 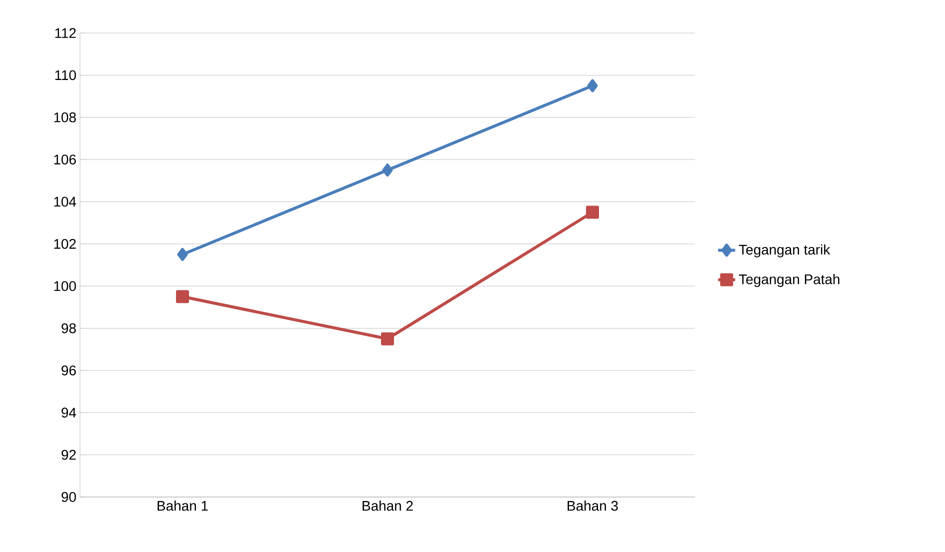 What do you see at coordinates (65, 75) in the screenshot?
I see `y-tick-label: 110` at bounding box center [65, 75].